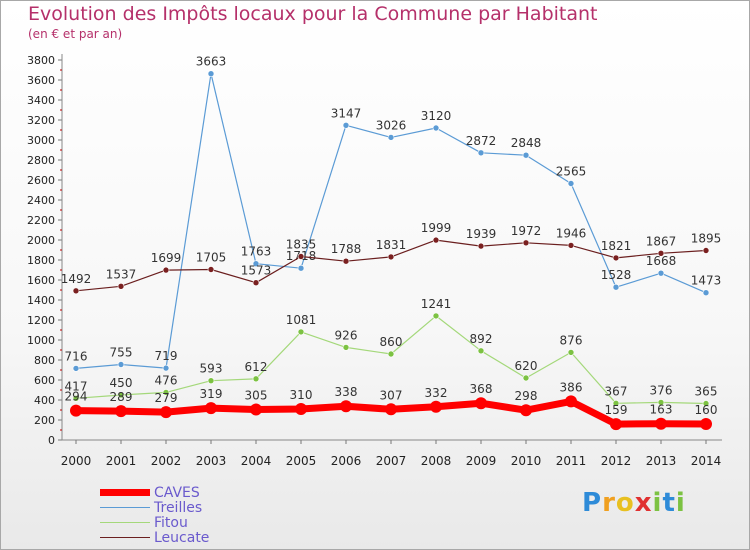 The width and height of the screenshot is (750, 550). Describe the element at coordinates (44, 360) in the screenshot. I see `y-tick-label: 800` at that location.